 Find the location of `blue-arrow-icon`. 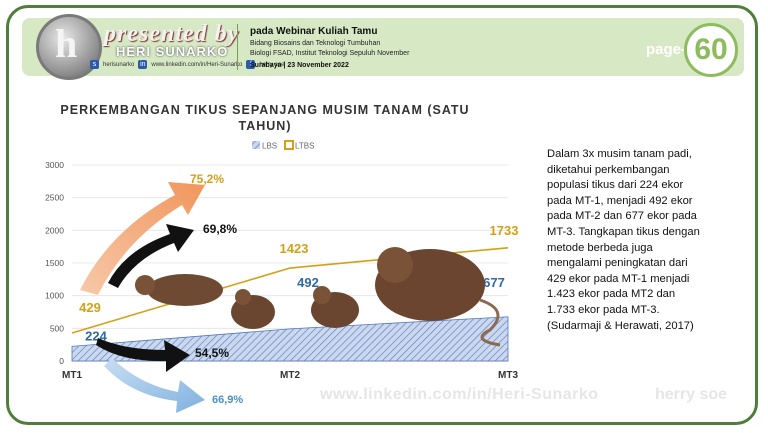

blue-arrow-icon is located at coordinates (154, 385).